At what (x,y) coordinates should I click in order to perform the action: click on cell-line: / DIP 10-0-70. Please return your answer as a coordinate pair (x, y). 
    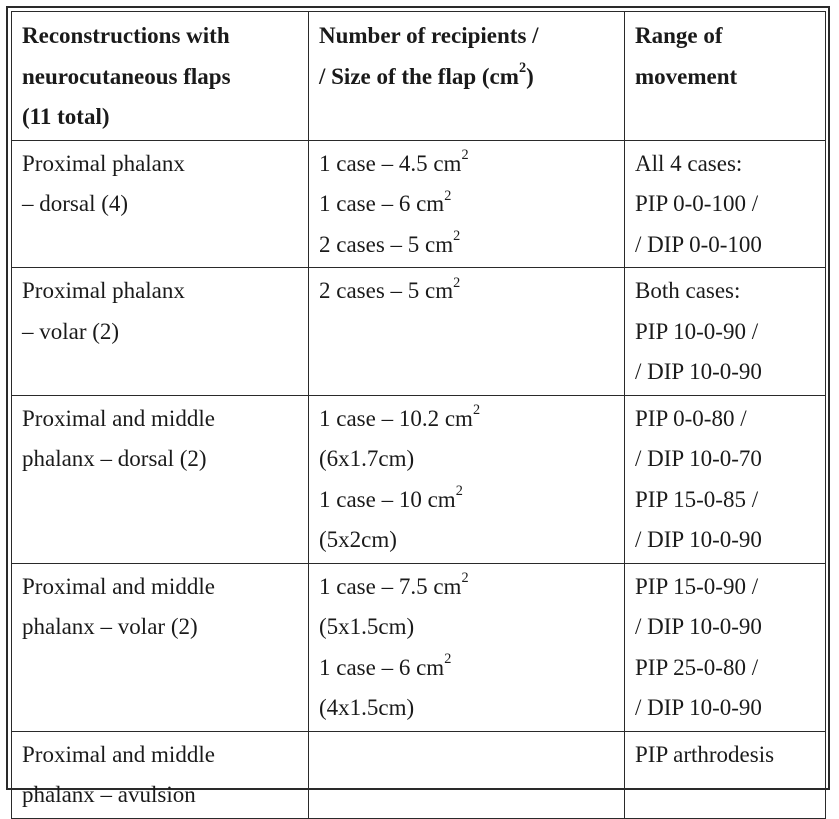
    Looking at the image, I should click on (698, 458).